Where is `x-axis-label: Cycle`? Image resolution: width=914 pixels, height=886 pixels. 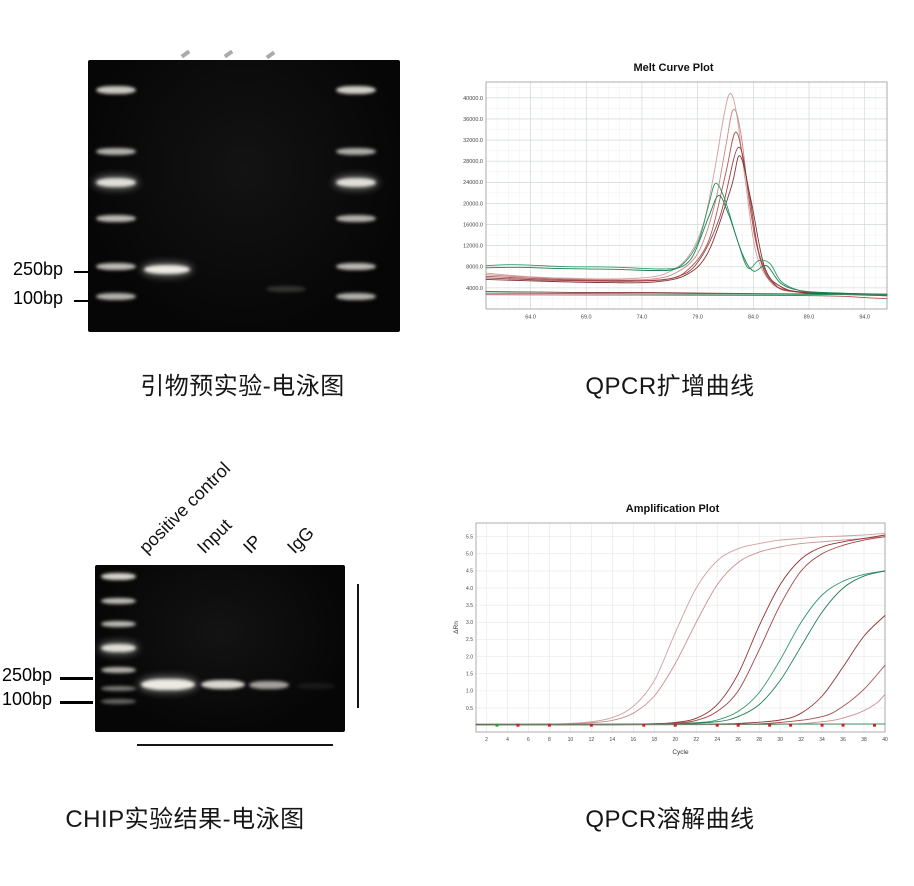 x-axis-label: Cycle is located at coordinates (680, 752).